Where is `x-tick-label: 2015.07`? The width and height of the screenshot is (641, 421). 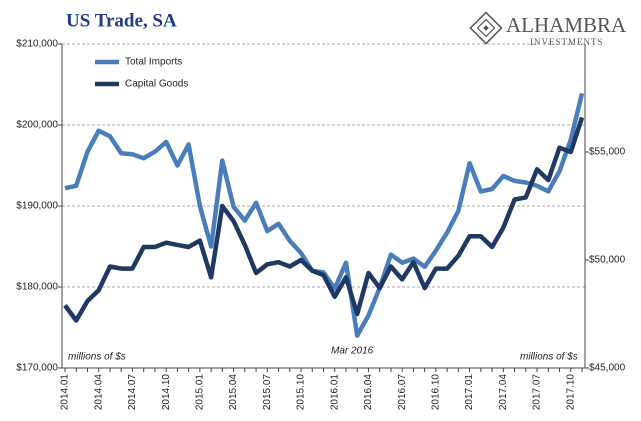 x-tick-label: 2015.07 is located at coordinates (267, 392).